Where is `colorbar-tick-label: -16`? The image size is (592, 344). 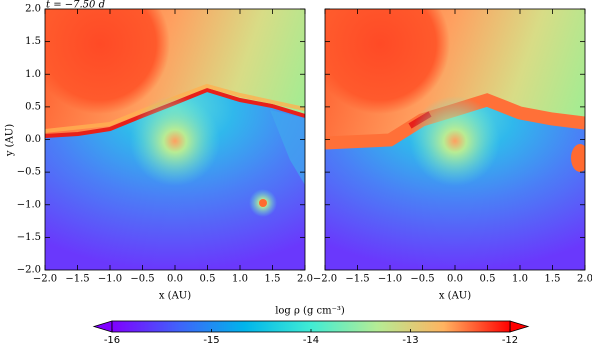
colorbar-tick-label: -16 is located at coordinates (112, 339).